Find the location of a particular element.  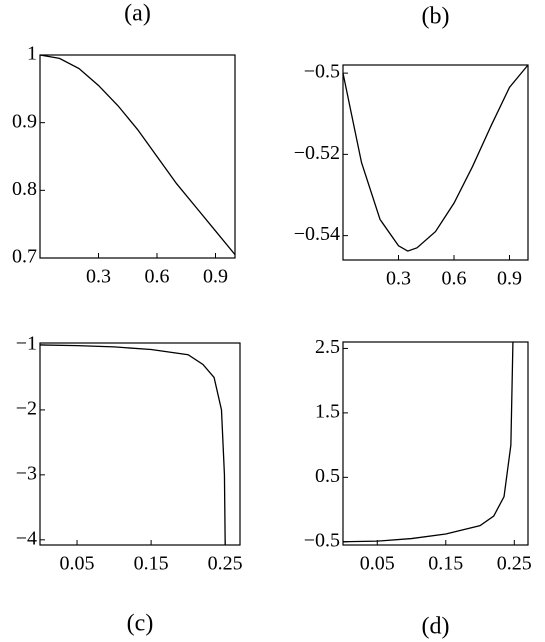

panel-title: (c) is located at coordinates (140, 624).